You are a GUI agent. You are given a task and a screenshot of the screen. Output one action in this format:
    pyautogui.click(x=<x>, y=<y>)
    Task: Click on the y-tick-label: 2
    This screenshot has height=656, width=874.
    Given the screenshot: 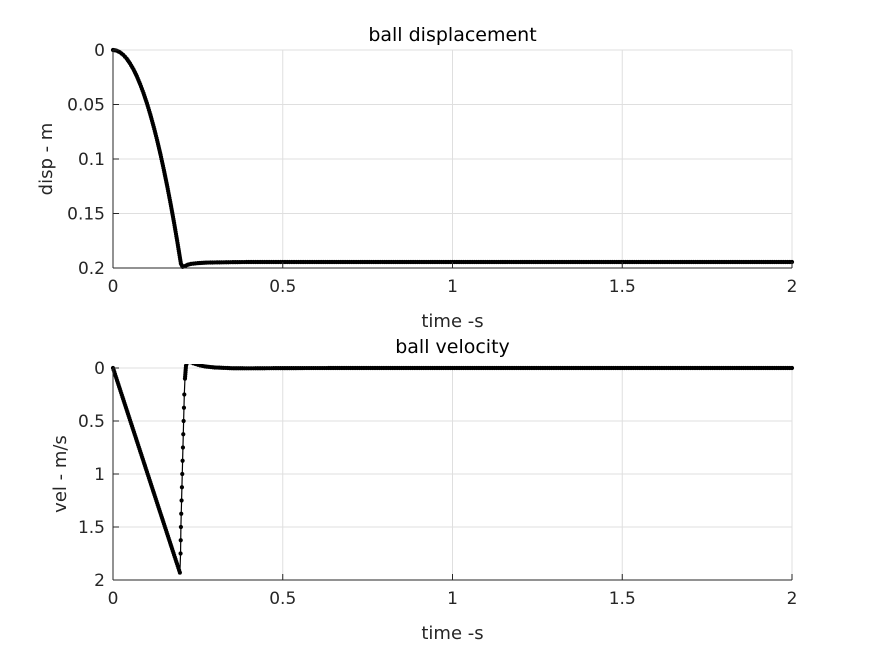 What is the action you would take?
    pyautogui.click(x=99, y=581)
    